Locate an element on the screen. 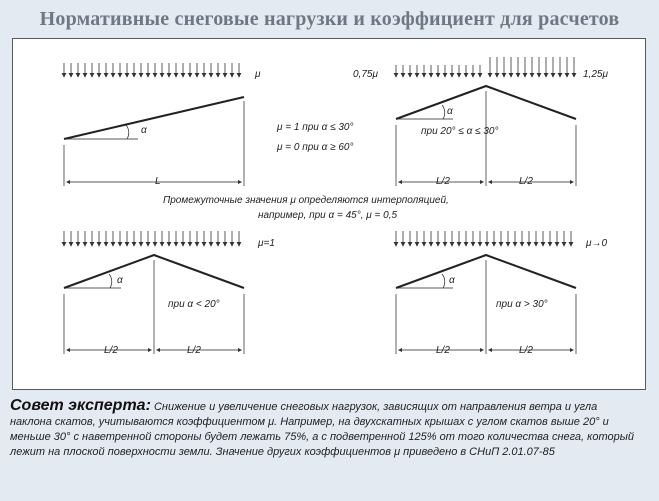  gable1-half-left: L/2 is located at coordinates (443, 181).